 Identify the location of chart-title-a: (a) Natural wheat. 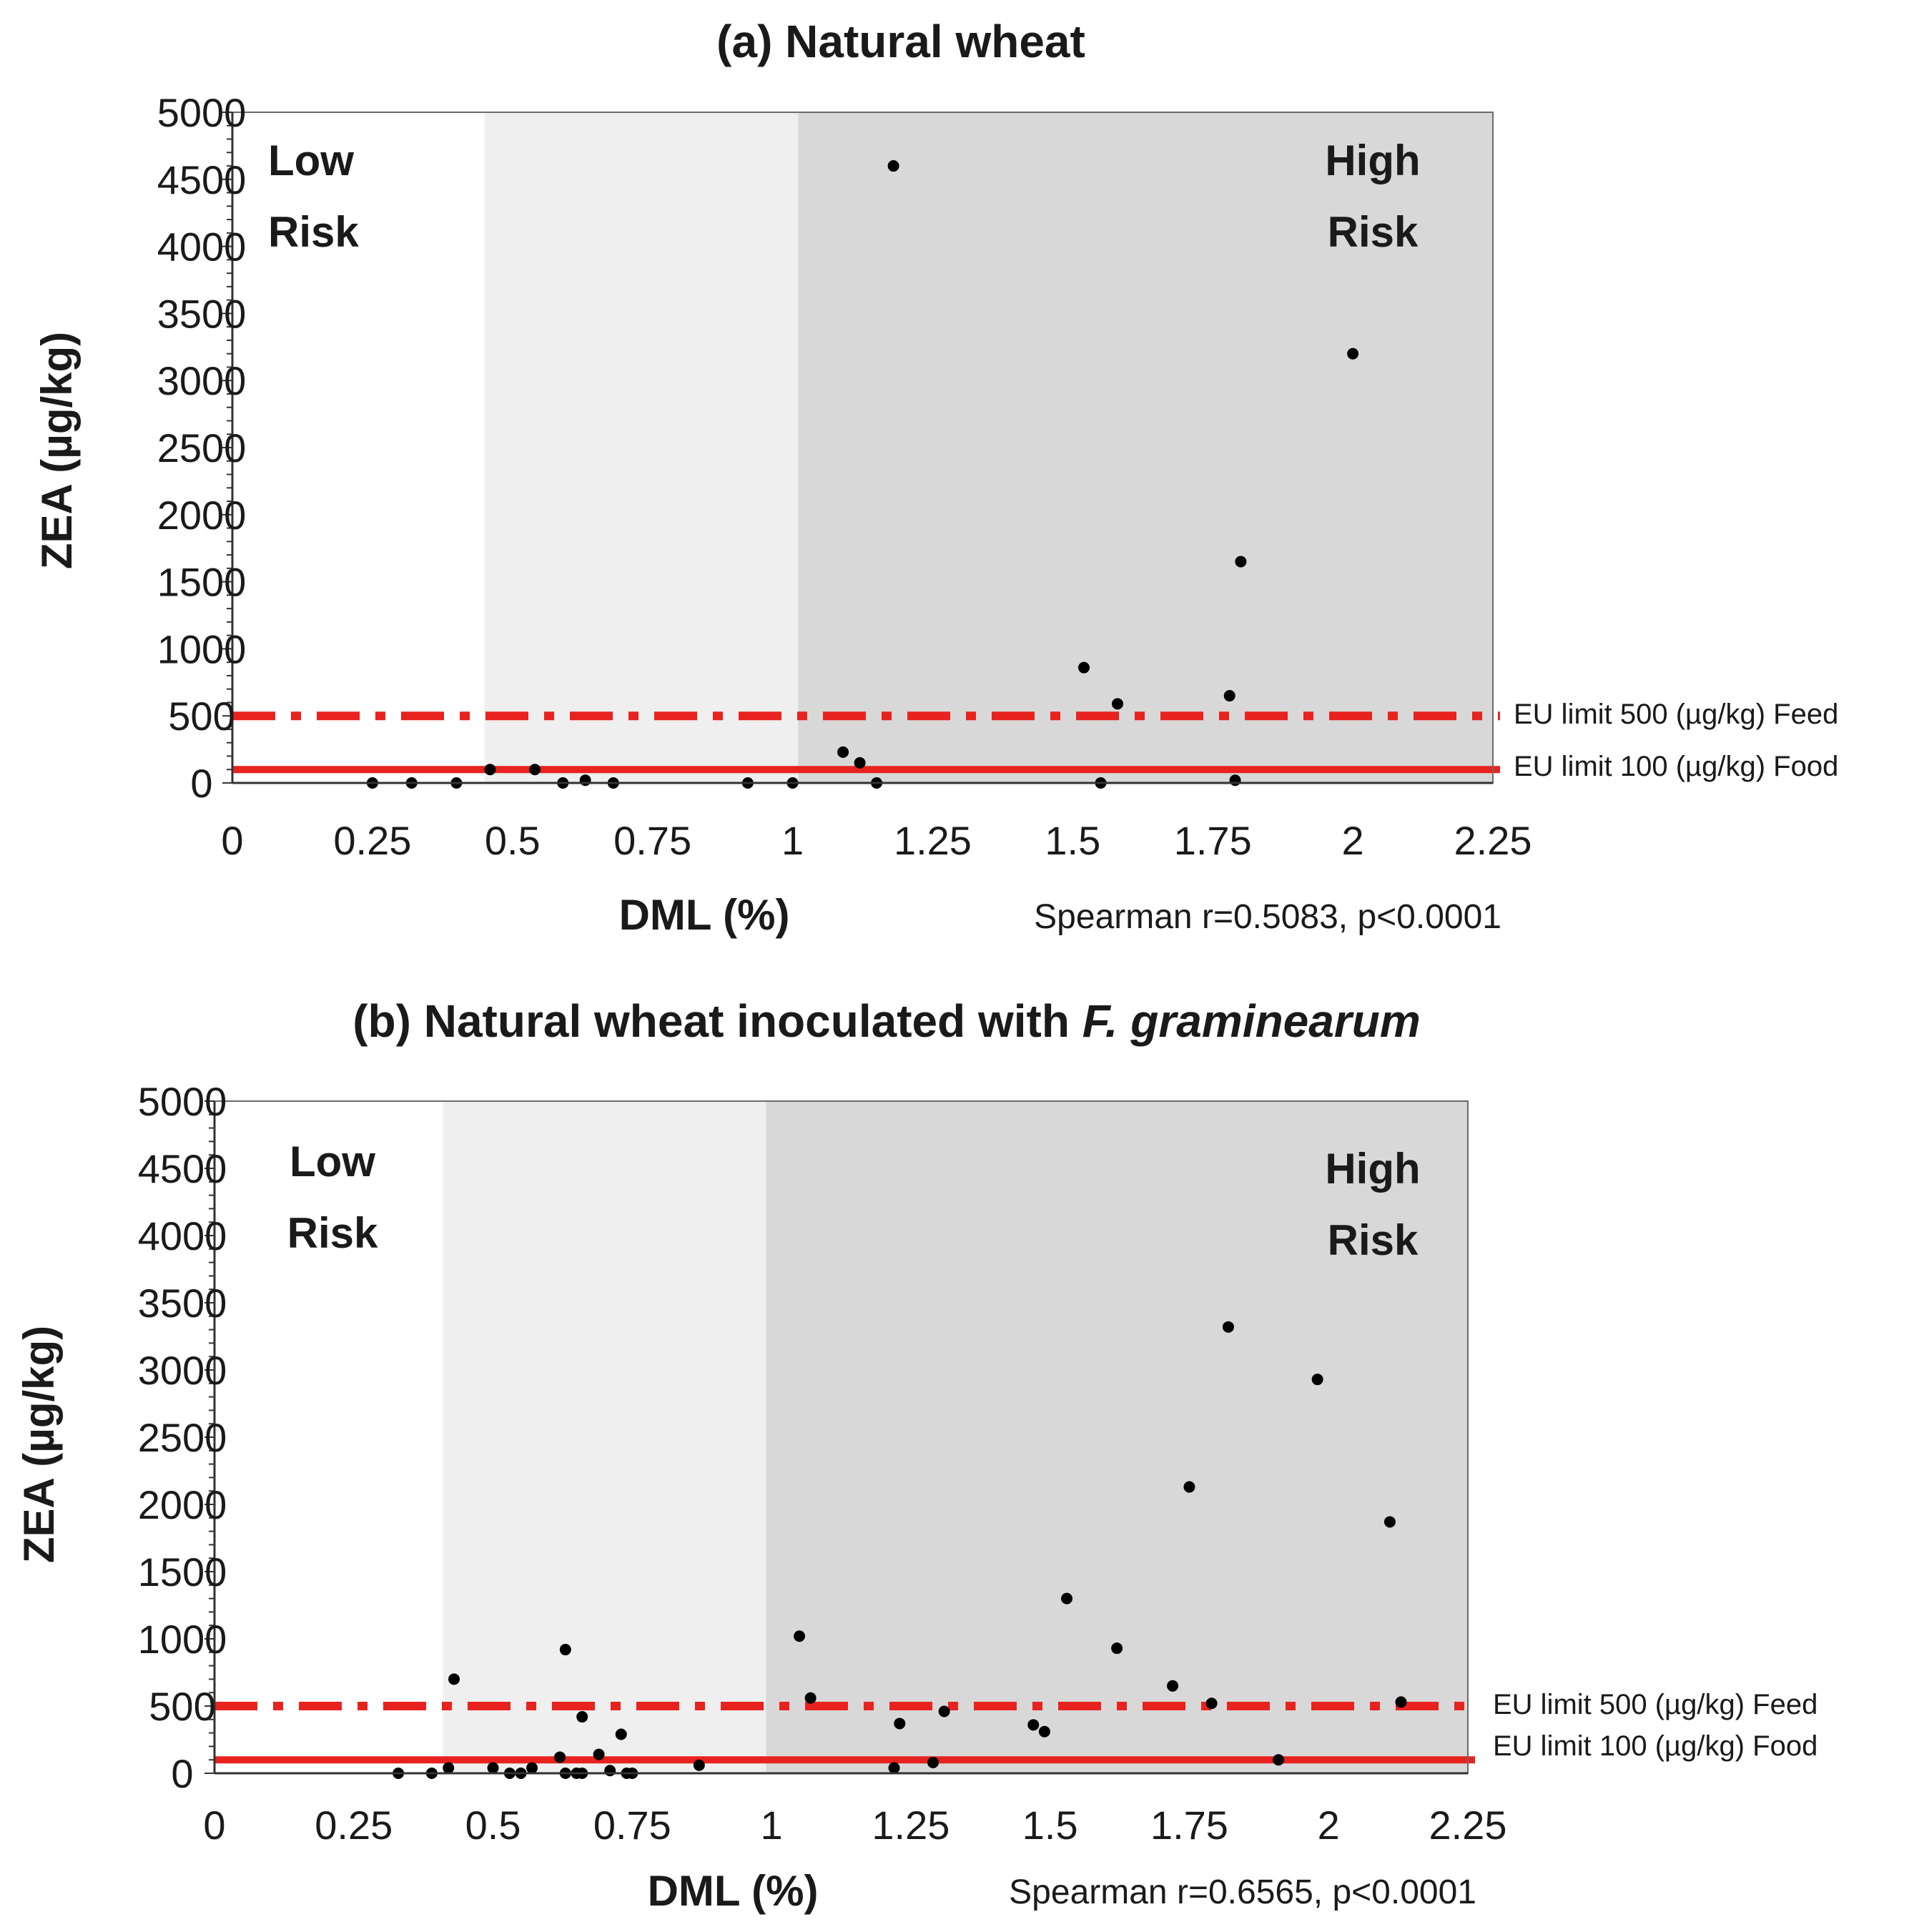
(900, 41).